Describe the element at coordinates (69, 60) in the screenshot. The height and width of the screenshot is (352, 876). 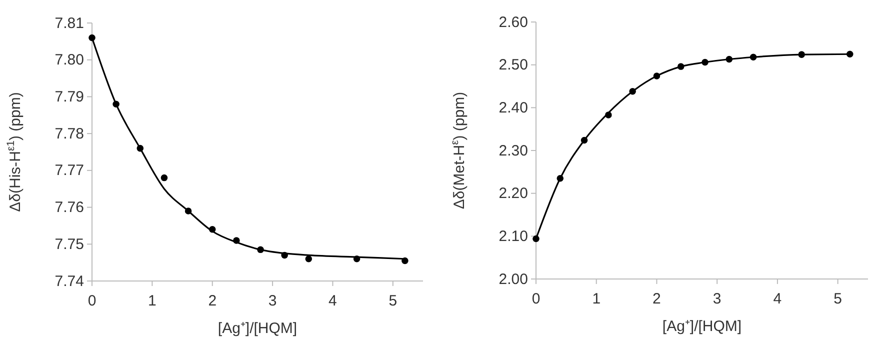
I see `y-tick-label: 7.80` at that location.